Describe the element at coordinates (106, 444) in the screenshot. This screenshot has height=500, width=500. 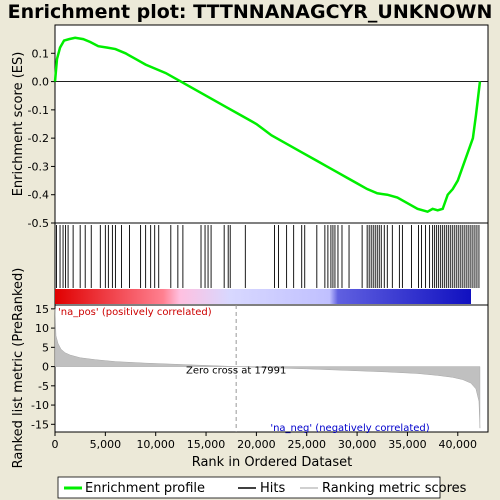
I see `x-tick-label: 5,000` at that location.